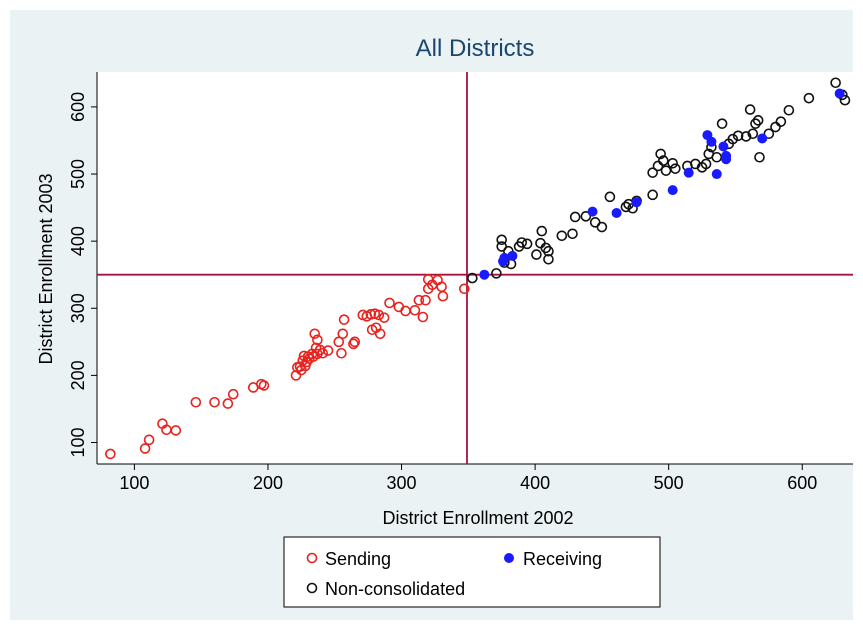 The height and width of the screenshot is (635, 863). I want to click on y-tick-label: 500, so click(78, 174).